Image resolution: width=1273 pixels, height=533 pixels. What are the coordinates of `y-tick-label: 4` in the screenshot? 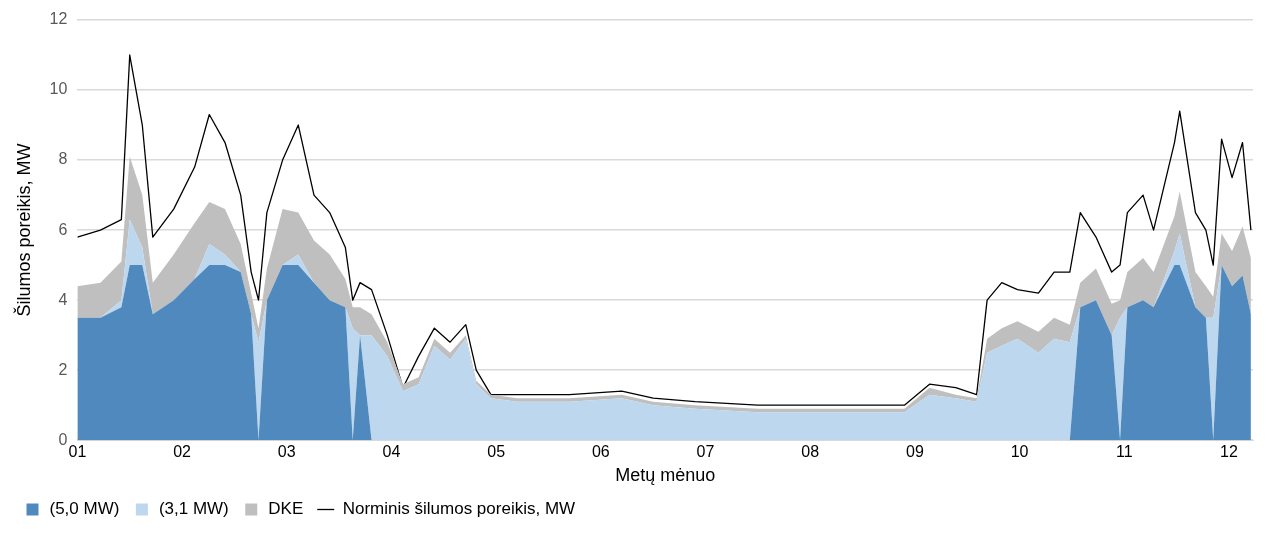 It's located at (63, 299).